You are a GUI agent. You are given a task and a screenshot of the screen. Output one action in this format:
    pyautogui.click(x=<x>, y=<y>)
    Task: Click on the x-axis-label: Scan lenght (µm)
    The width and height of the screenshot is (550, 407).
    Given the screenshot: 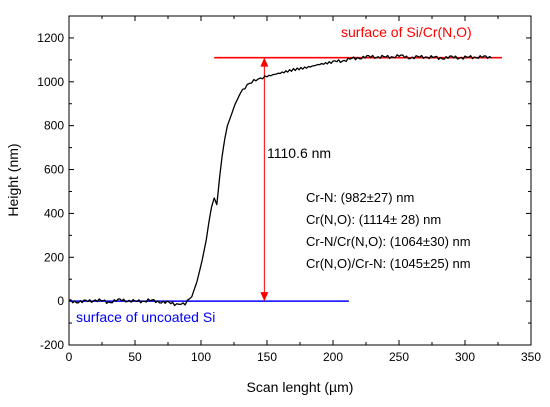 What is the action you would take?
    pyautogui.click(x=300, y=387)
    